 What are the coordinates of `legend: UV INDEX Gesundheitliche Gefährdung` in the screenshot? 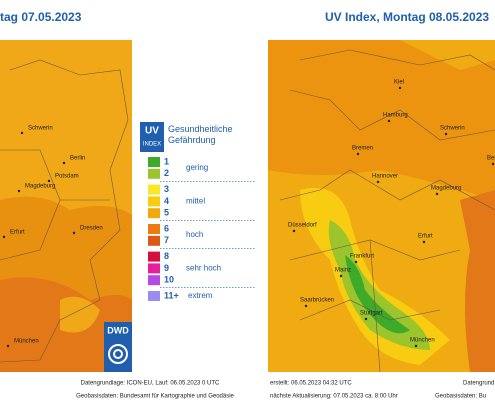 It's located at (186, 137).